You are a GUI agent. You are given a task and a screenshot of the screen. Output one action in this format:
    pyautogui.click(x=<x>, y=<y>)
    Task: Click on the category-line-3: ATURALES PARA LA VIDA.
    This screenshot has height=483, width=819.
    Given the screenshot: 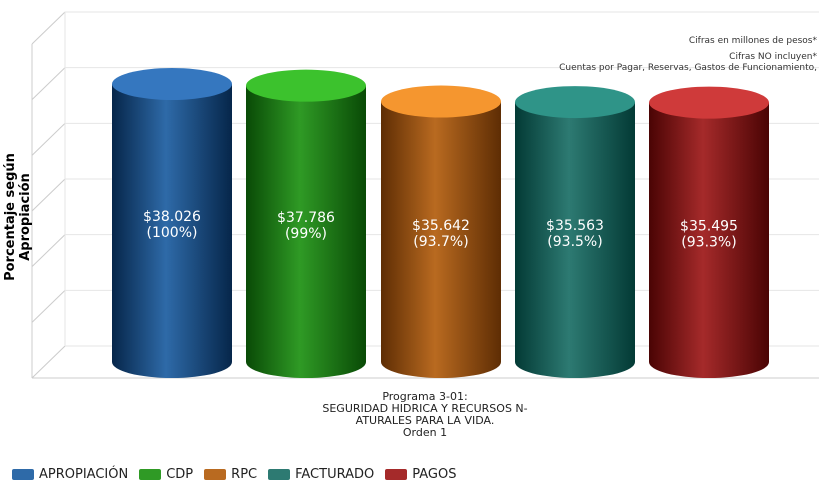 What is the action you would take?
    pyautogui.click(x=425, y=420)
    